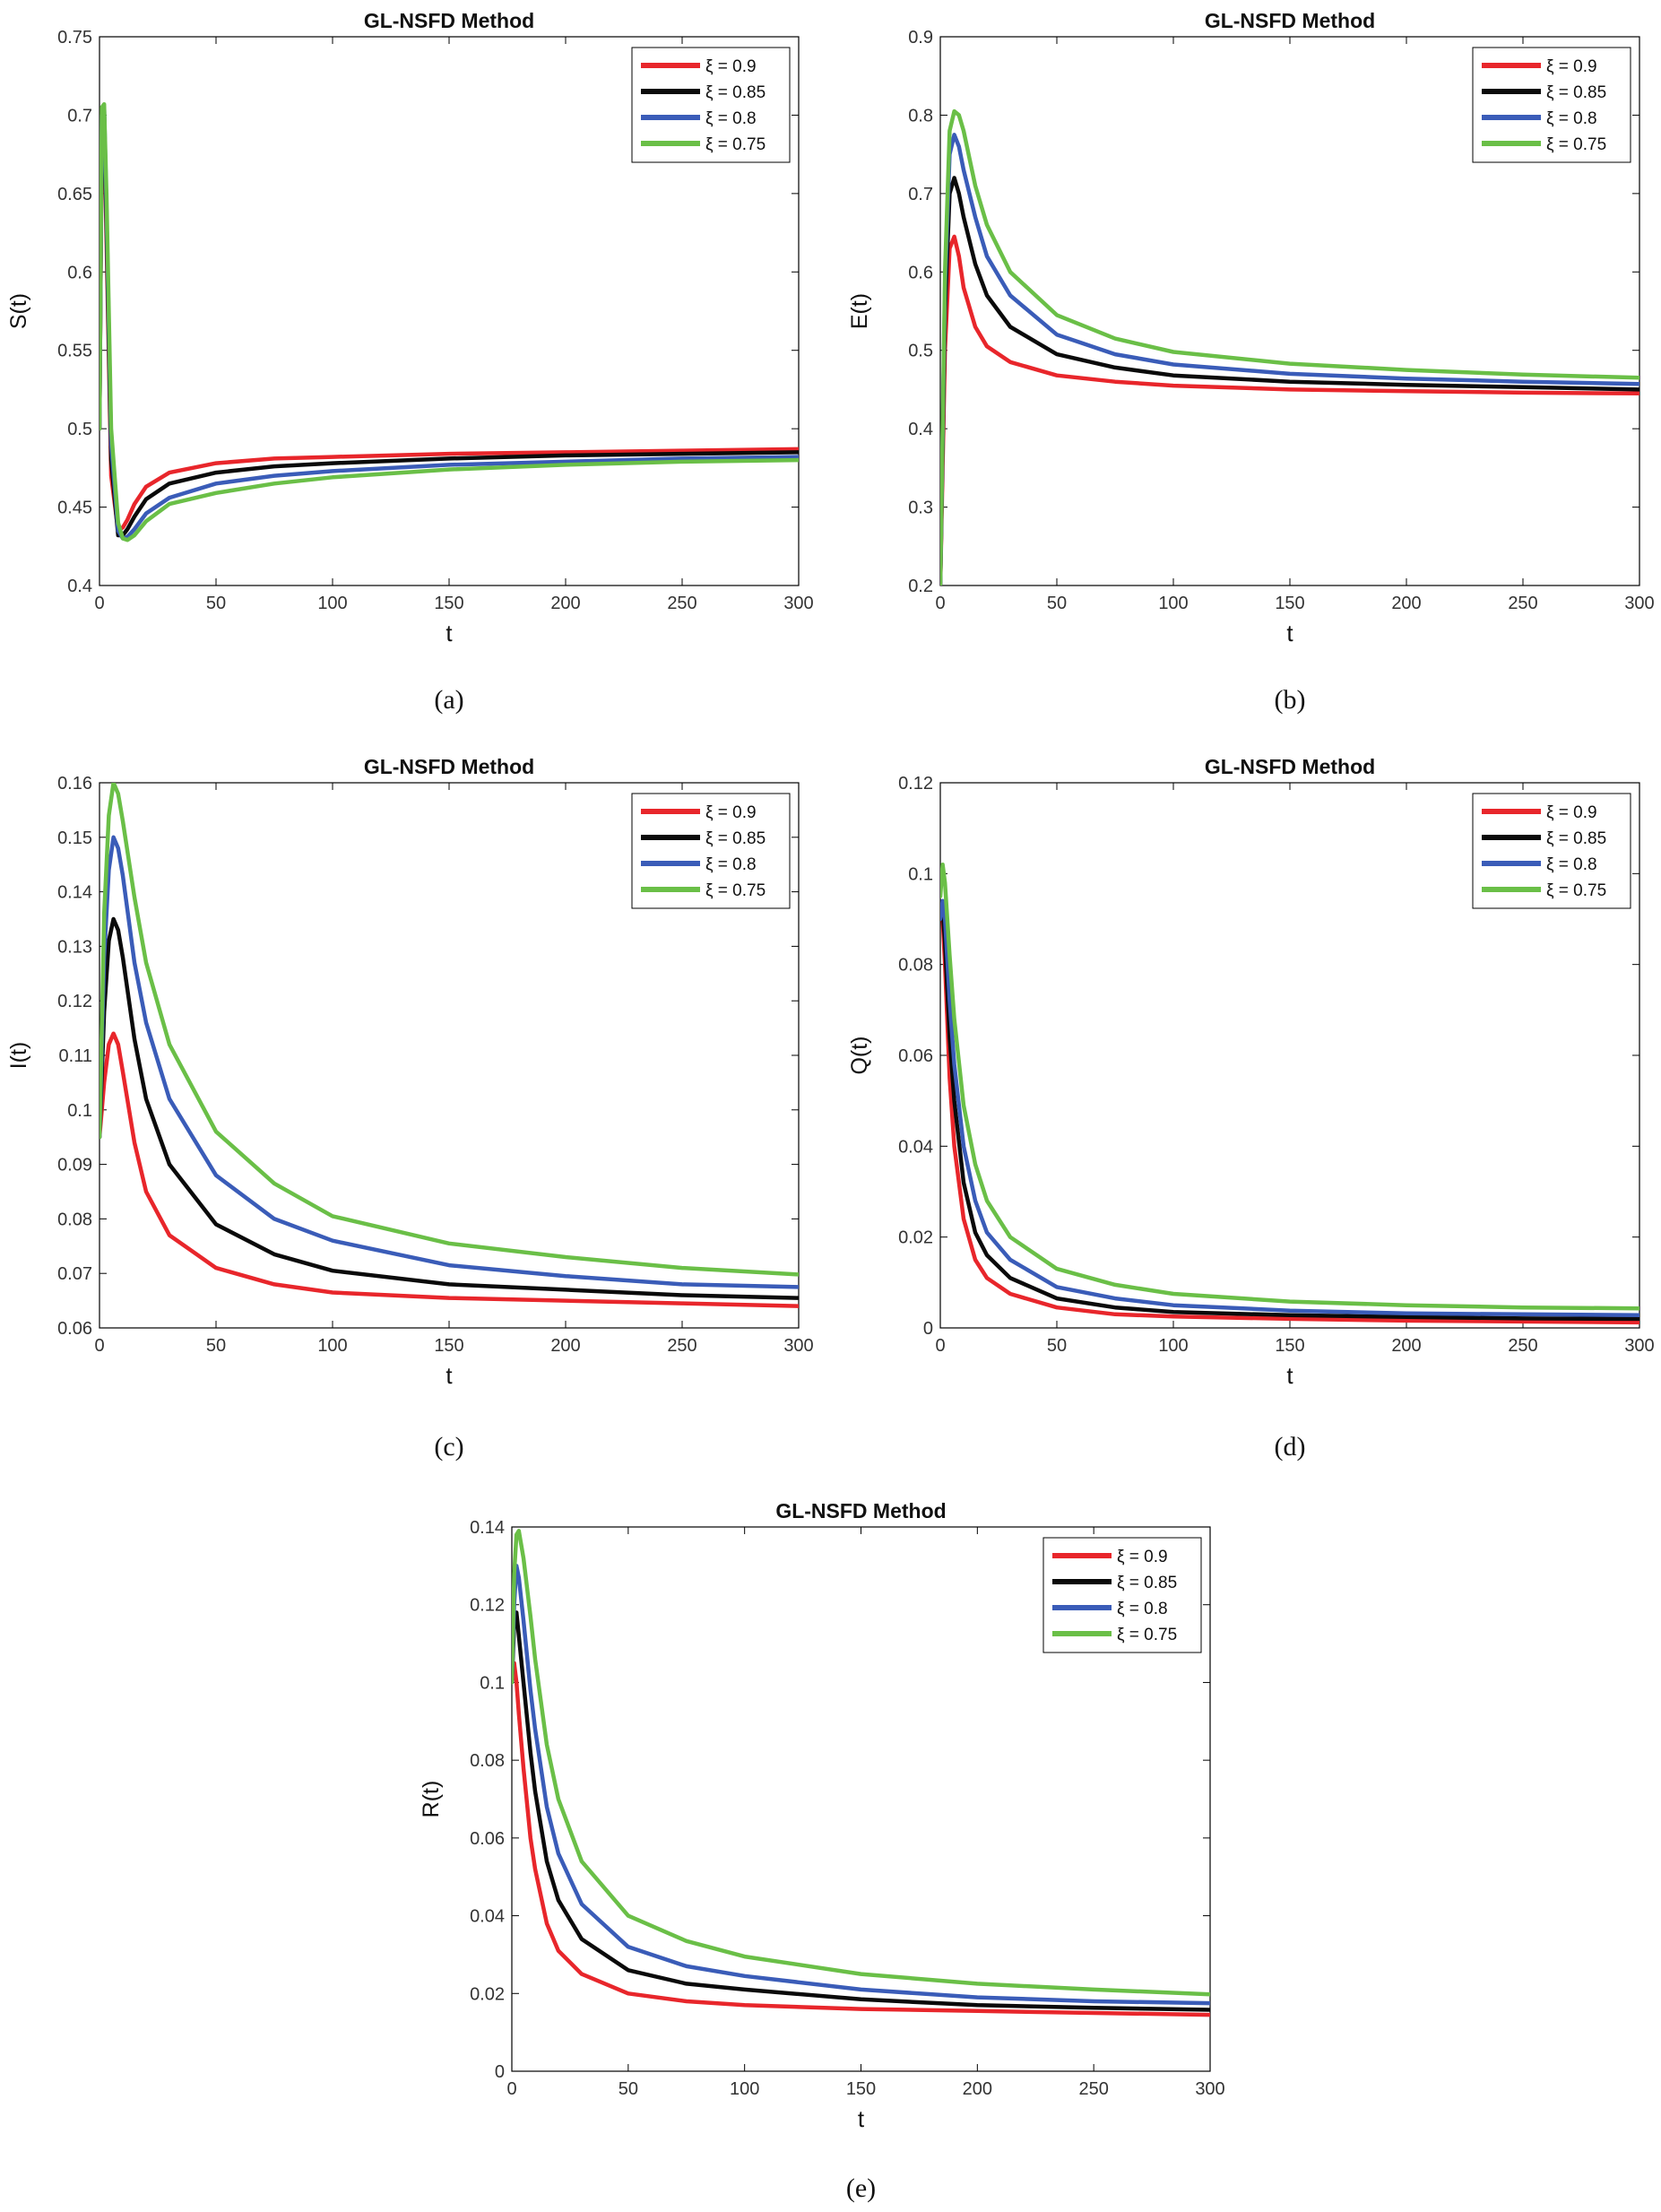  Describe the element at coordinates (74, 38) in the screenshot. I see `y-tick-label: 0.75` at that location.